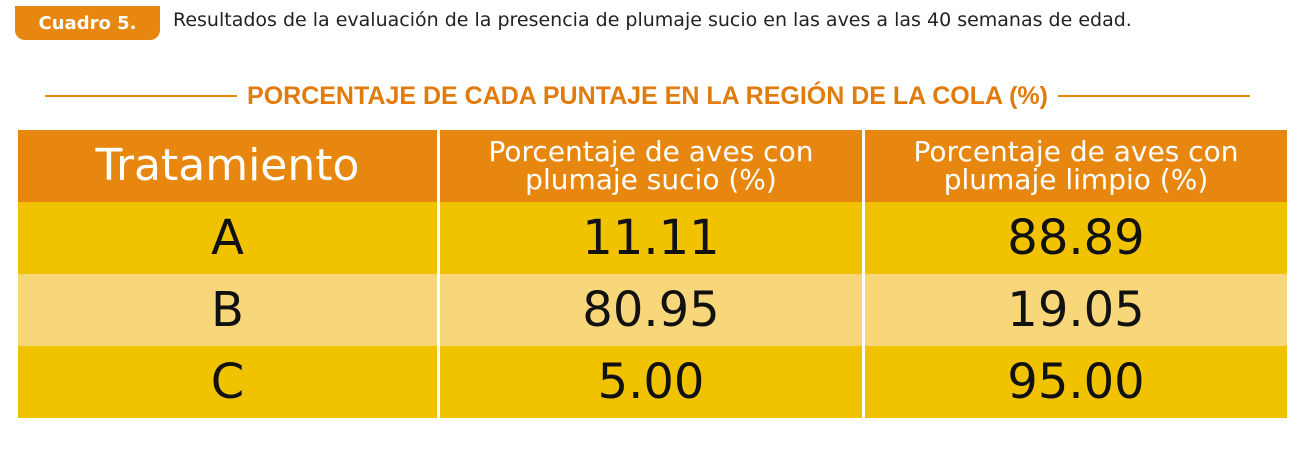 The width and height of the screenshot is (1300, 450). I want to click on column-header: Porcentaje de aves con plumaje sucio (%), so click(651, 166).